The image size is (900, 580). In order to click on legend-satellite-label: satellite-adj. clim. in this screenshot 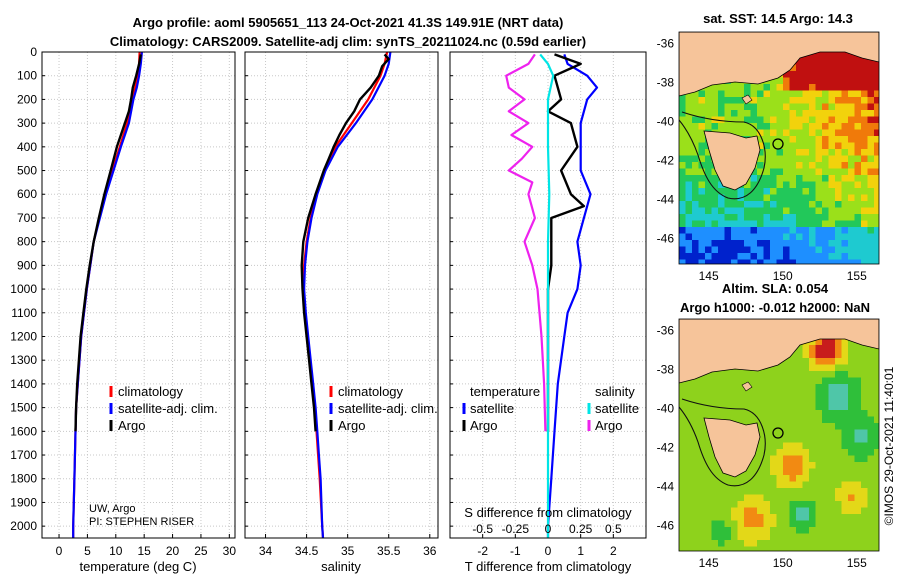, I will do `click(168, 408)`.